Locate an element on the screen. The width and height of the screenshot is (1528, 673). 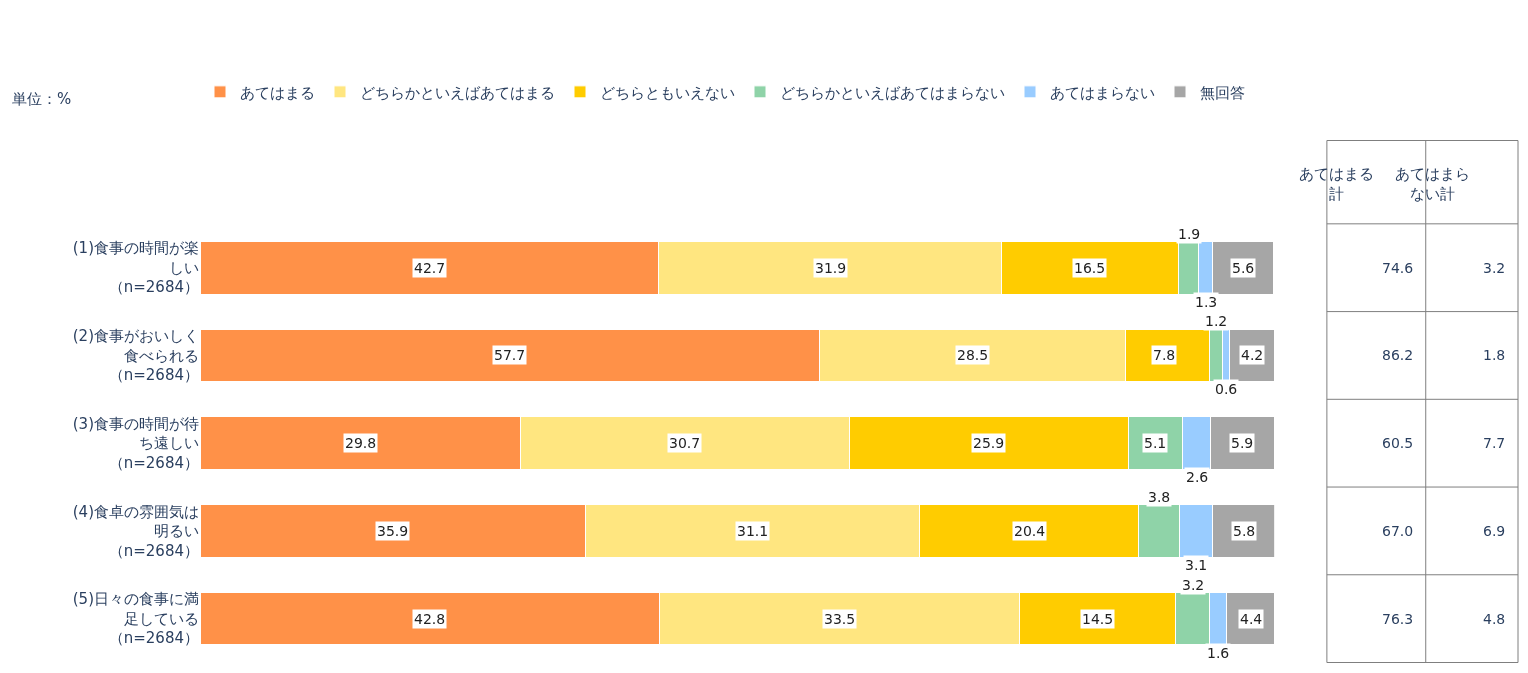
data-label: 29.8 is located at coordinates (361, 443).